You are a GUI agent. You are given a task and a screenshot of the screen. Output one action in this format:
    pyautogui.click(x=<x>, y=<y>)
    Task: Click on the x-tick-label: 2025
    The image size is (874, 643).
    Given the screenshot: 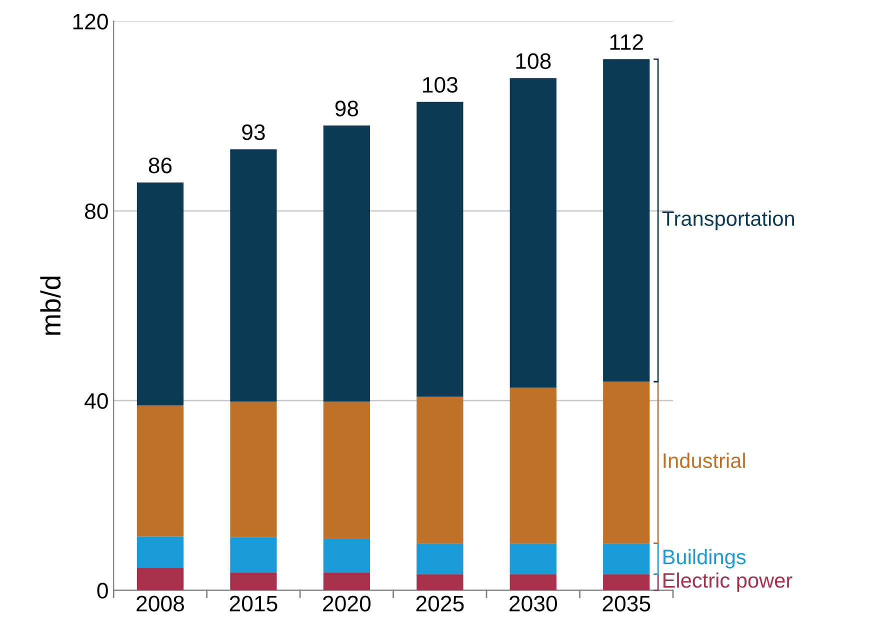 What is the action you would take?
    pyautogui.click(x=440, y=604)
    